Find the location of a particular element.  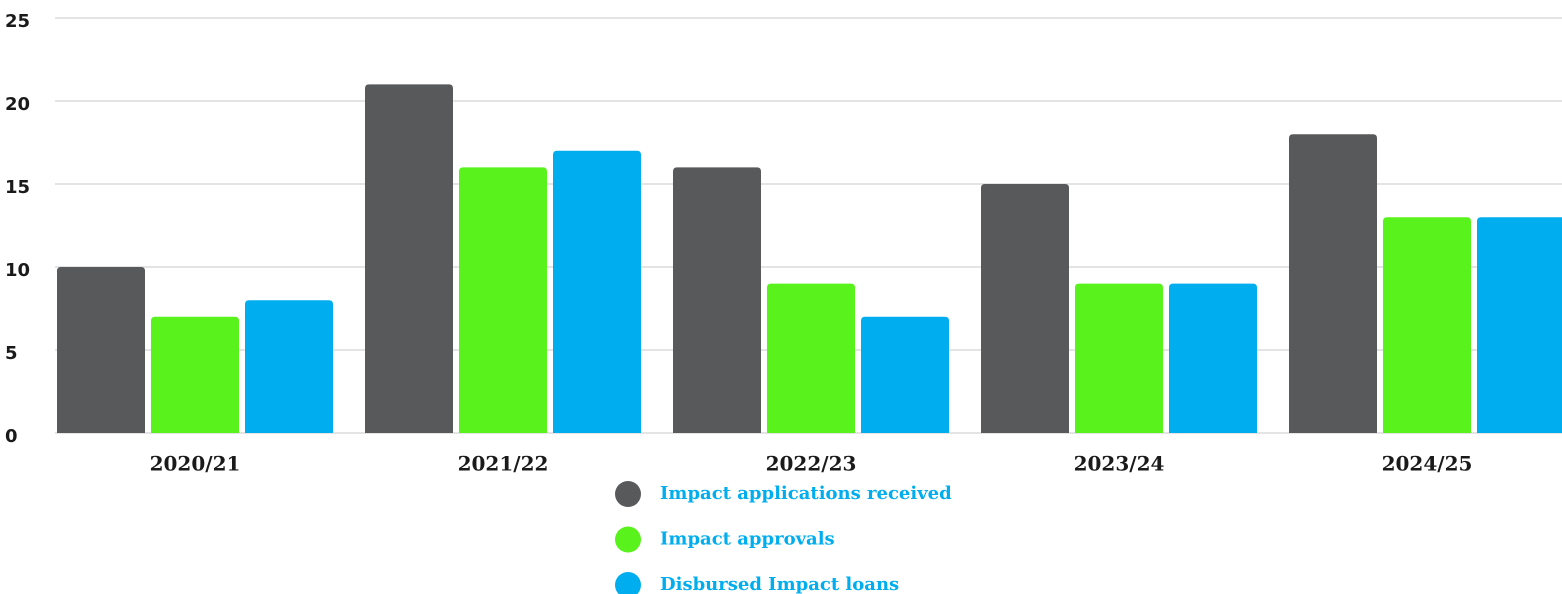

legend-label: Impact approvals is located at coordinates (747, 539).